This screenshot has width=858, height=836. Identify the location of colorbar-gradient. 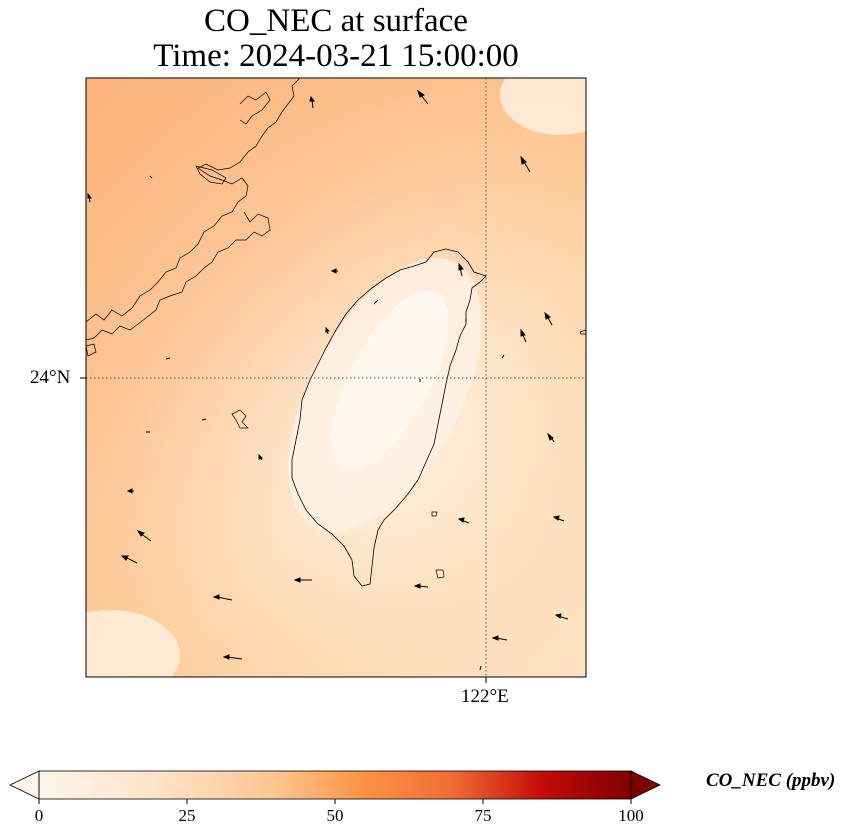
(335, 785).